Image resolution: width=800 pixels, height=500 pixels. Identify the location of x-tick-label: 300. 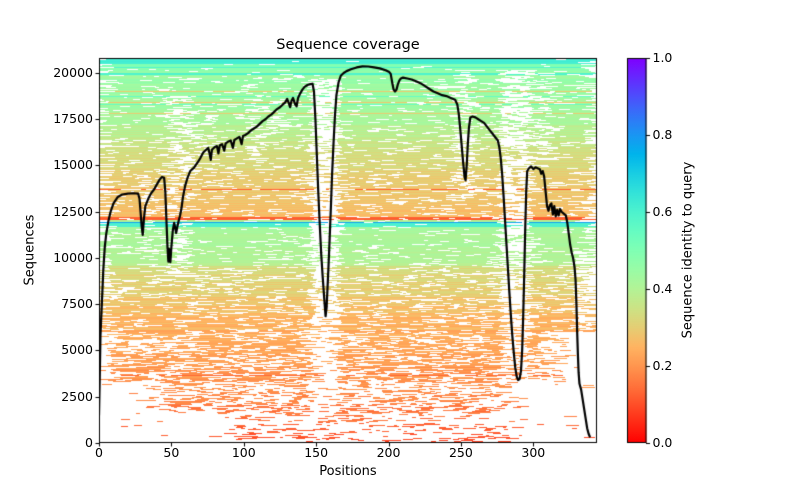
(533, 452).